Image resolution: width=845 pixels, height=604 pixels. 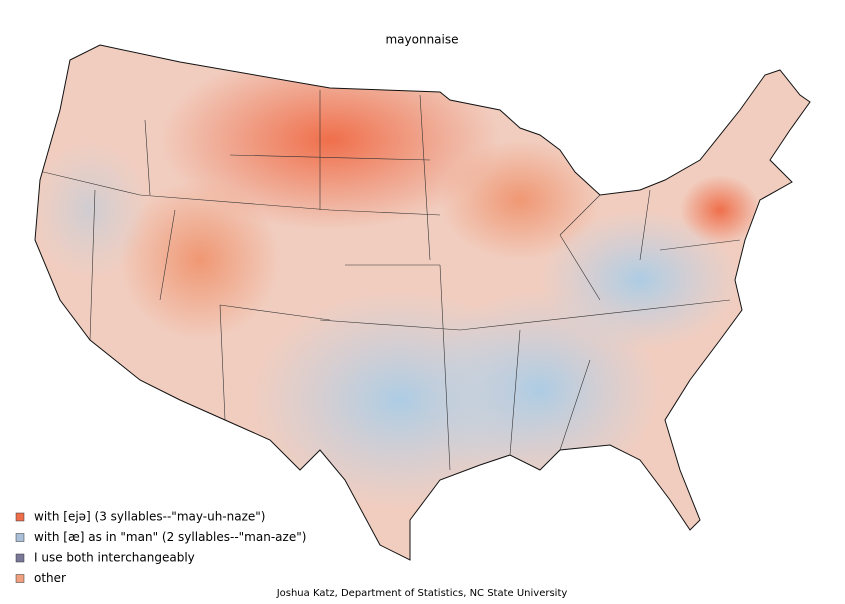 I want to click on legend-label: I use both interchangeably, so click(x=114, y=558).